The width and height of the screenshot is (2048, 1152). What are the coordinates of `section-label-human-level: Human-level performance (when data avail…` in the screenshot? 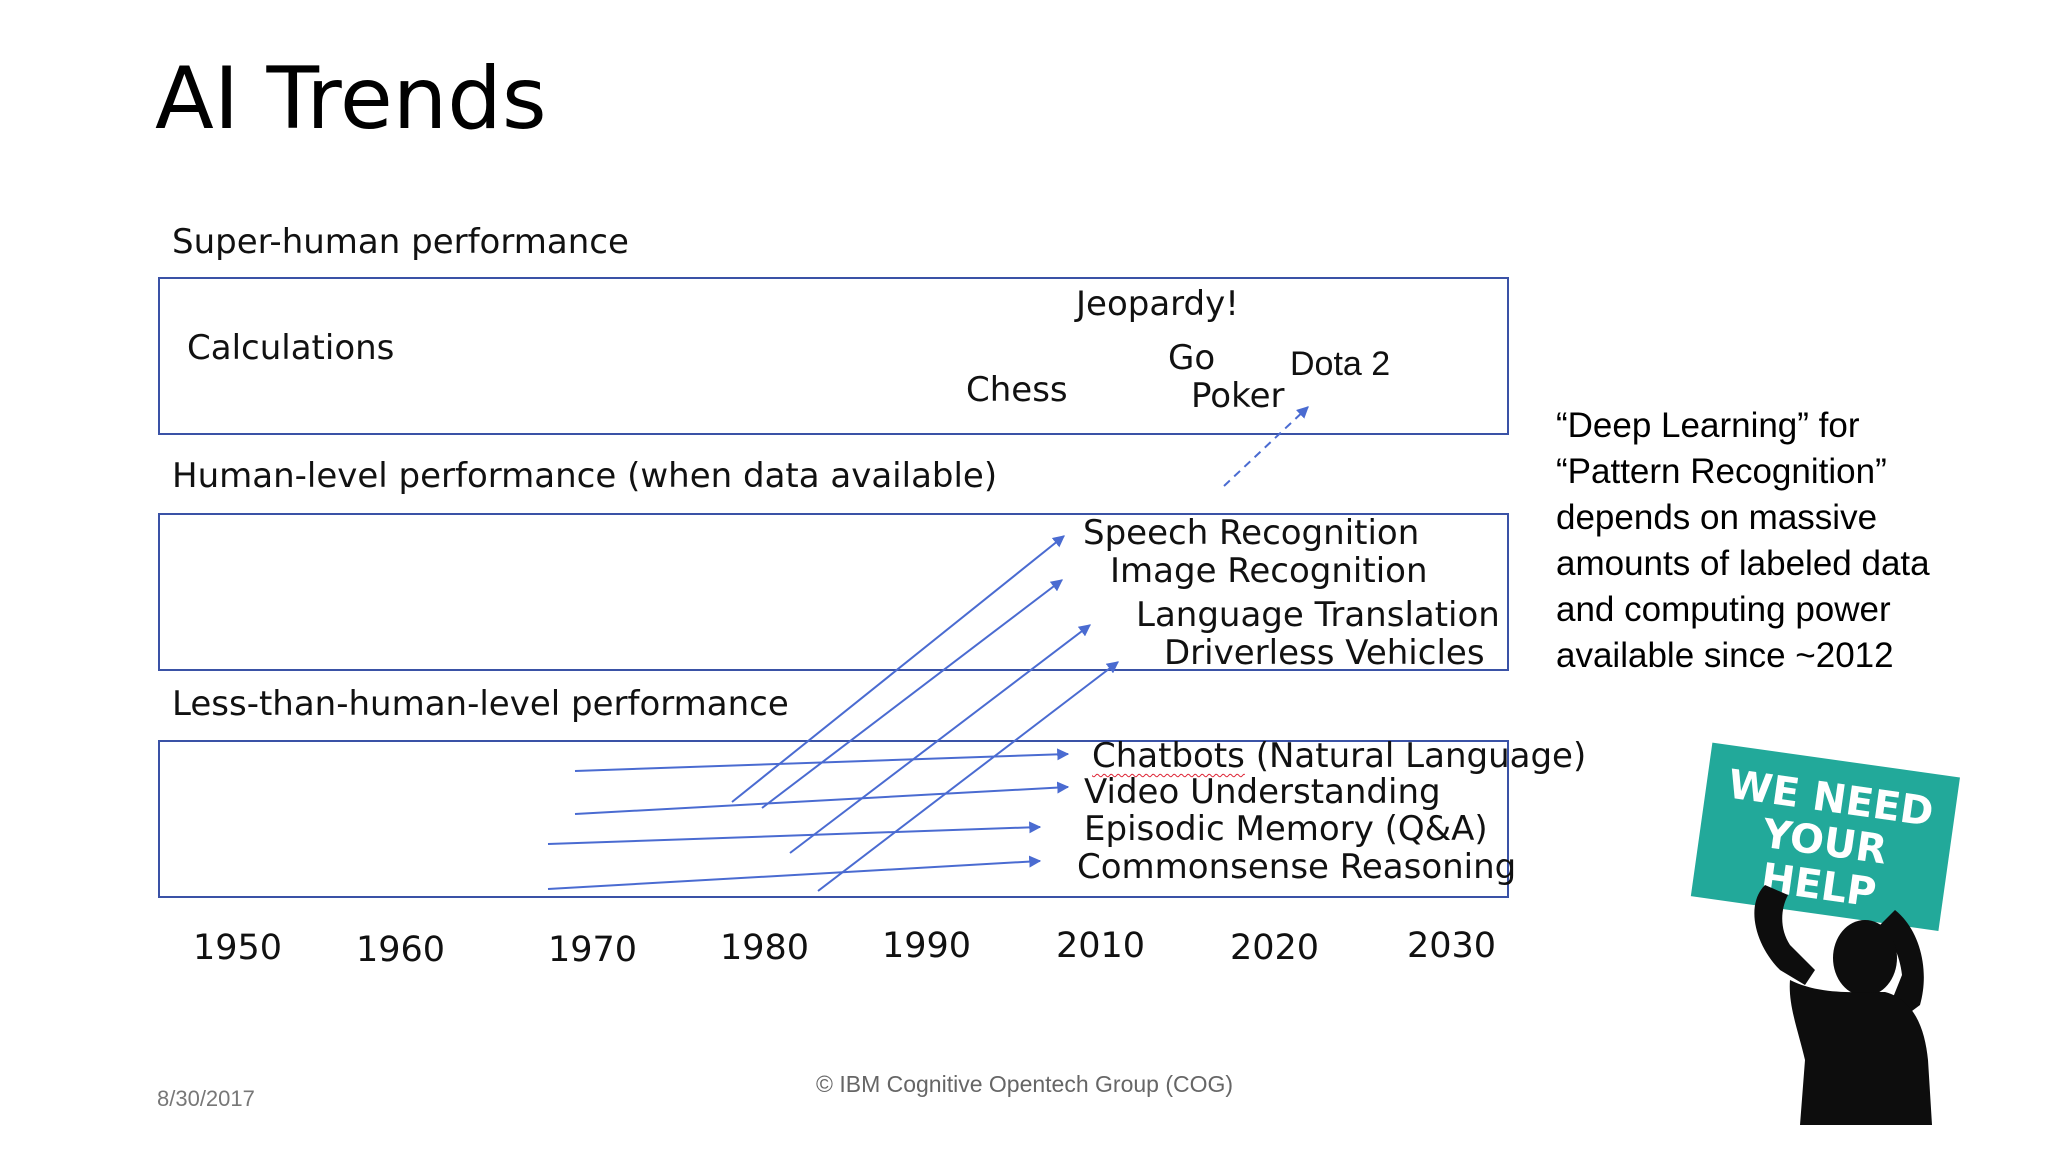 It's located at (585, 476).